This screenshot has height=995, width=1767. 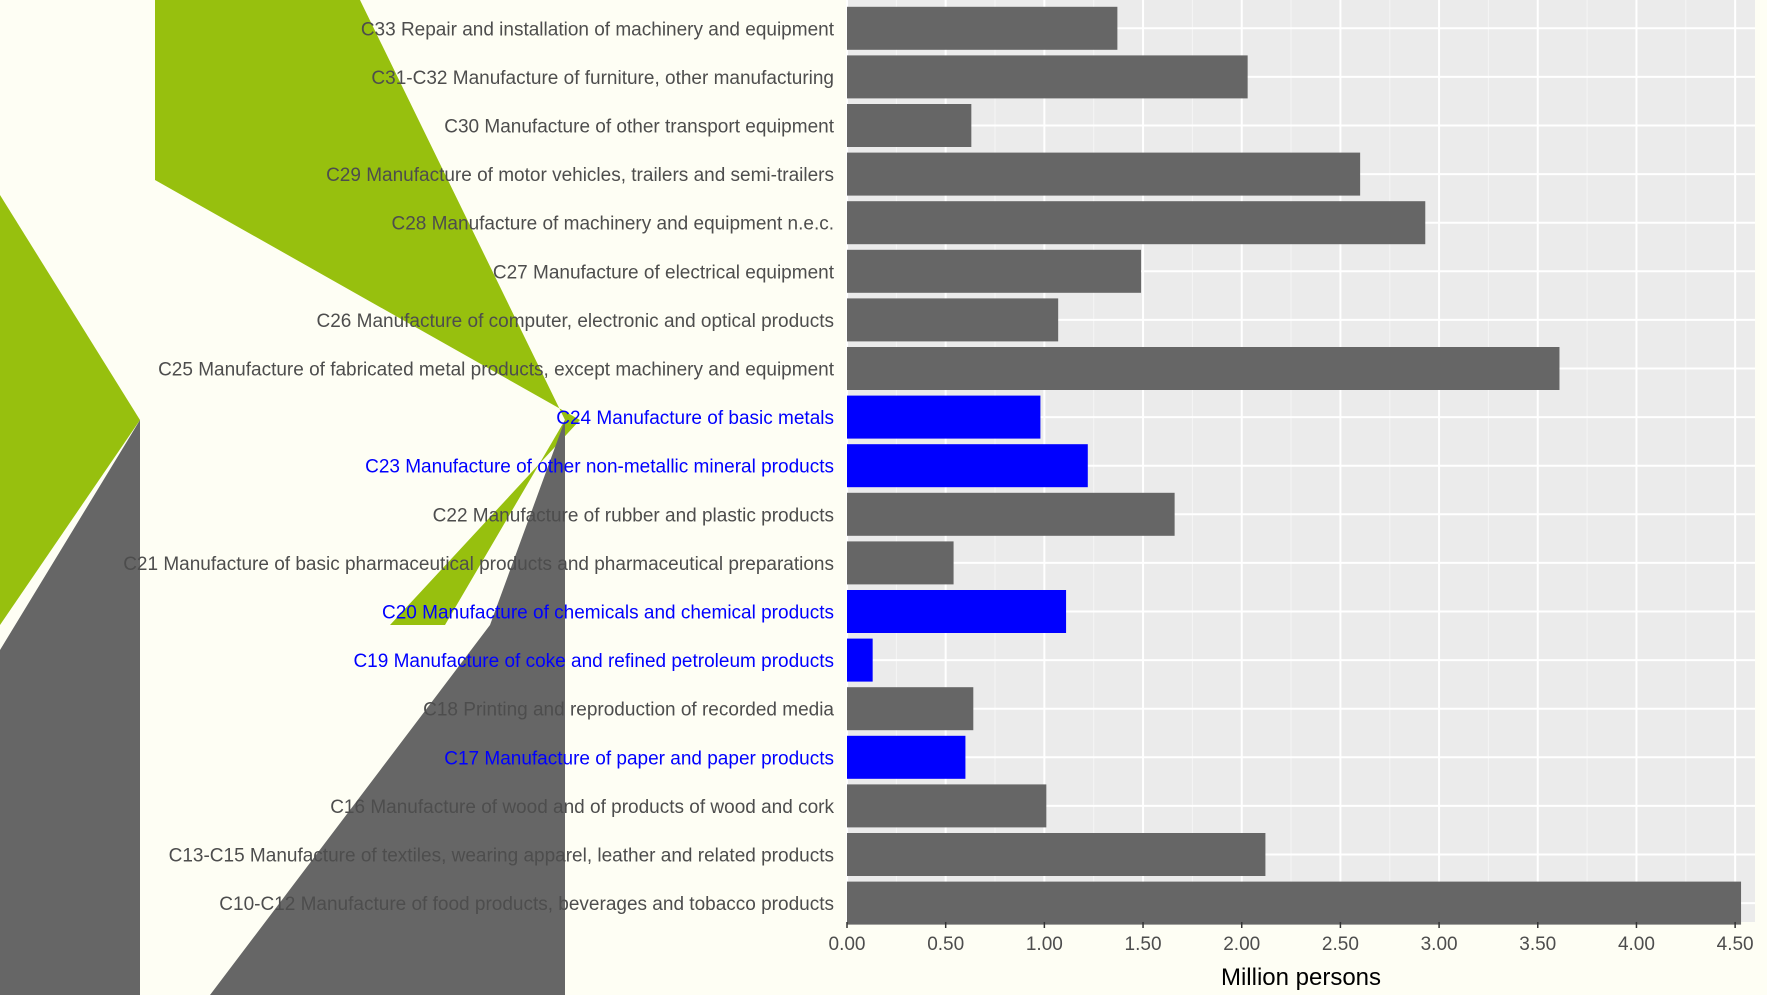 What do you see at coordinates (1241, 944) in the screenshot?
I see `x-tick-label: 2.00` at bounding box center [1241, 944].